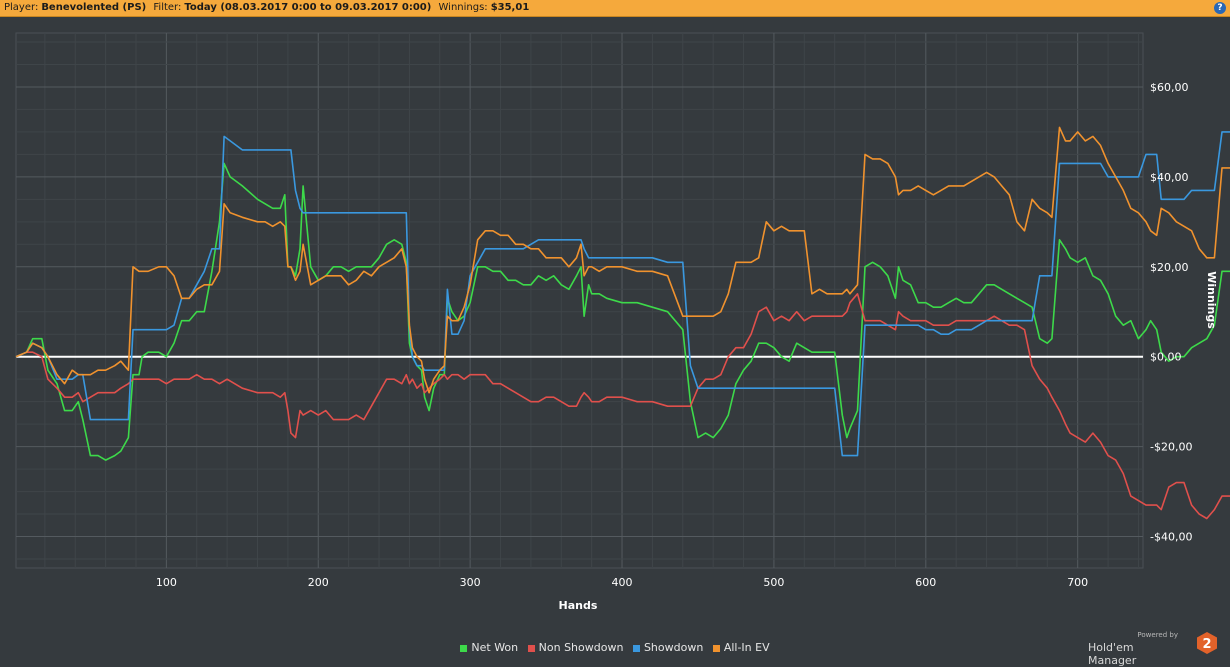  What do you see at coordinates (1171, 312) in the screenshot?
I see `y-tick-labels: $60,00 $40,00 $20,00 $0,00 -$20,00 -$40,00` at bounding box center [1171, 312].